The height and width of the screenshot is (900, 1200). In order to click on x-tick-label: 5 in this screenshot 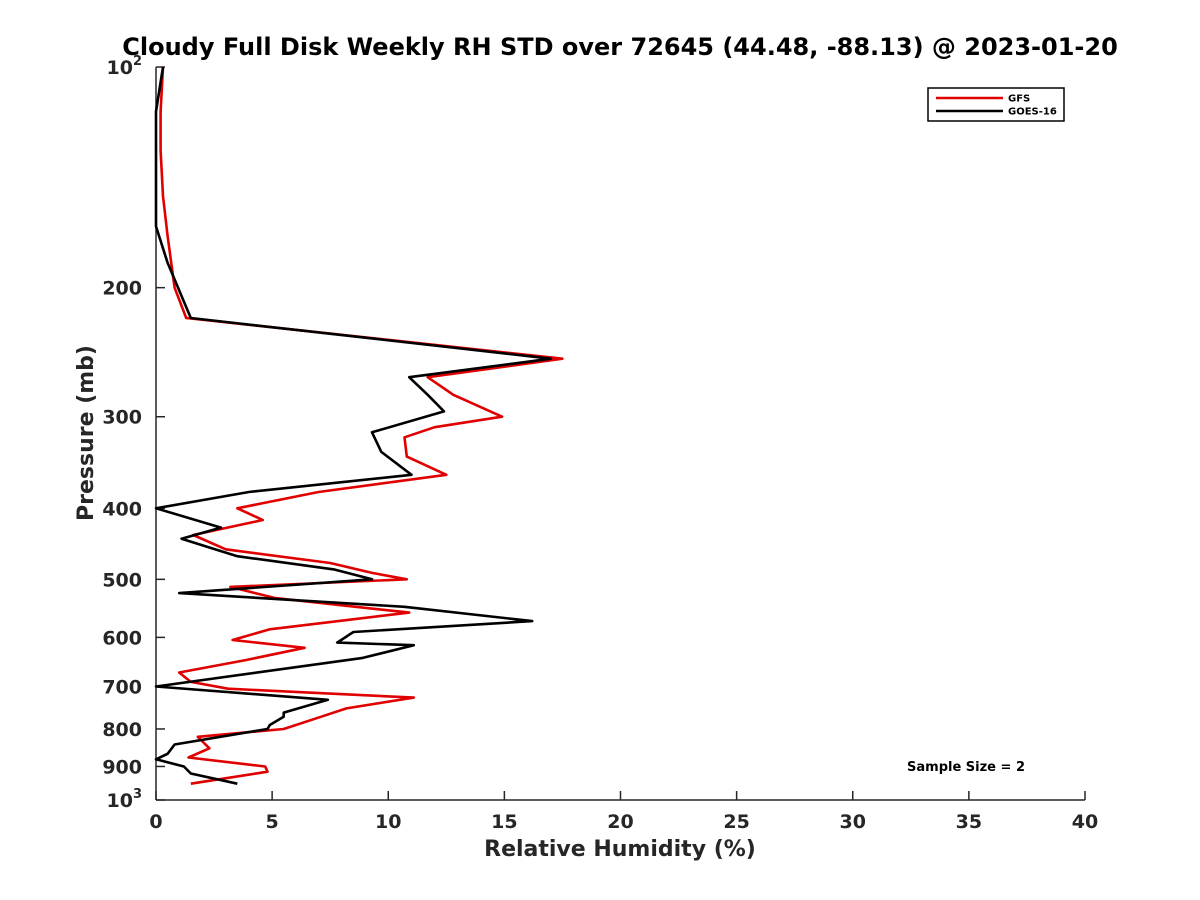, I will do `click(272, 822)`.